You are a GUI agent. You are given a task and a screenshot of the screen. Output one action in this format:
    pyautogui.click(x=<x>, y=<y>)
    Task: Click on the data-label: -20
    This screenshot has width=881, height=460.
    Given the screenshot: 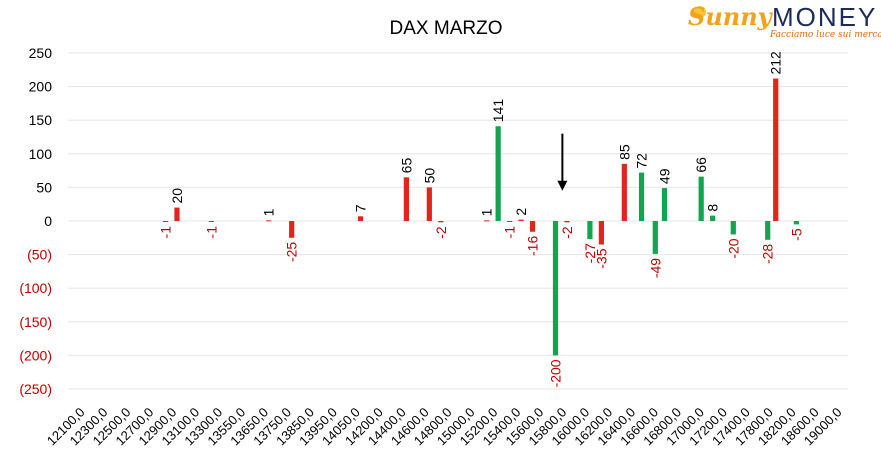 What is the action you would take?
    pyautogui.click(x=733, y=248)
    